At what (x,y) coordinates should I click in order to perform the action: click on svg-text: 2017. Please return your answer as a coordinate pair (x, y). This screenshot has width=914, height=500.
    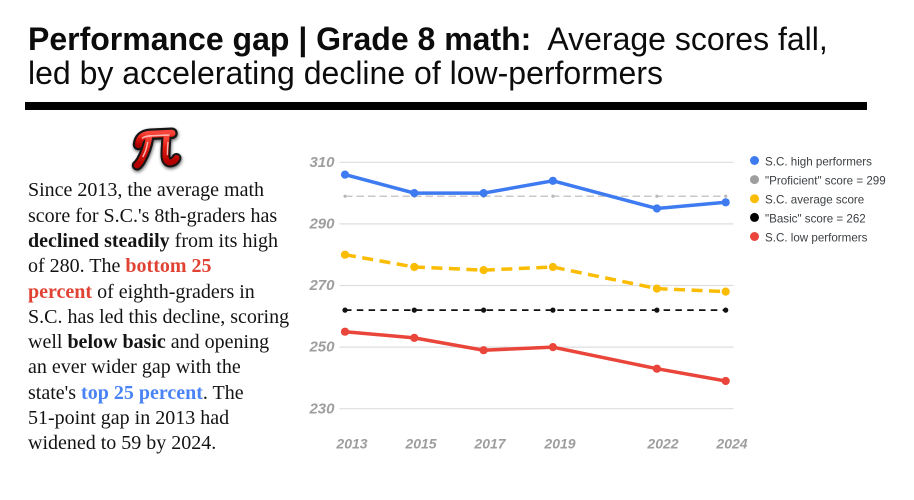
    Looking at the image, I should click on (489, 444).